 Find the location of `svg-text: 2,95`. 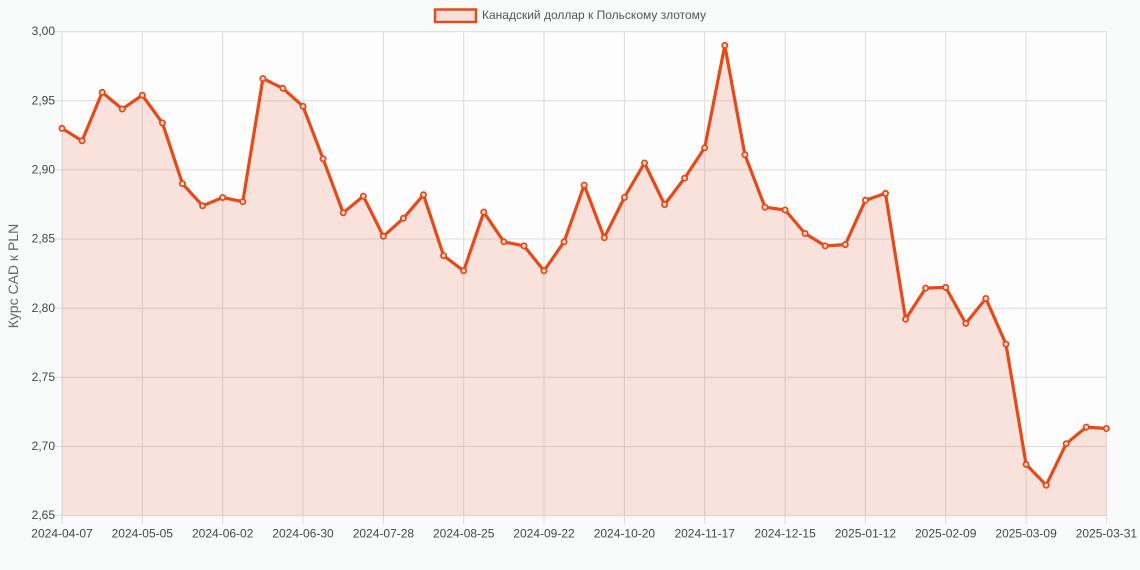

svg-text: 2,95 is located at coordinates (44, 100).